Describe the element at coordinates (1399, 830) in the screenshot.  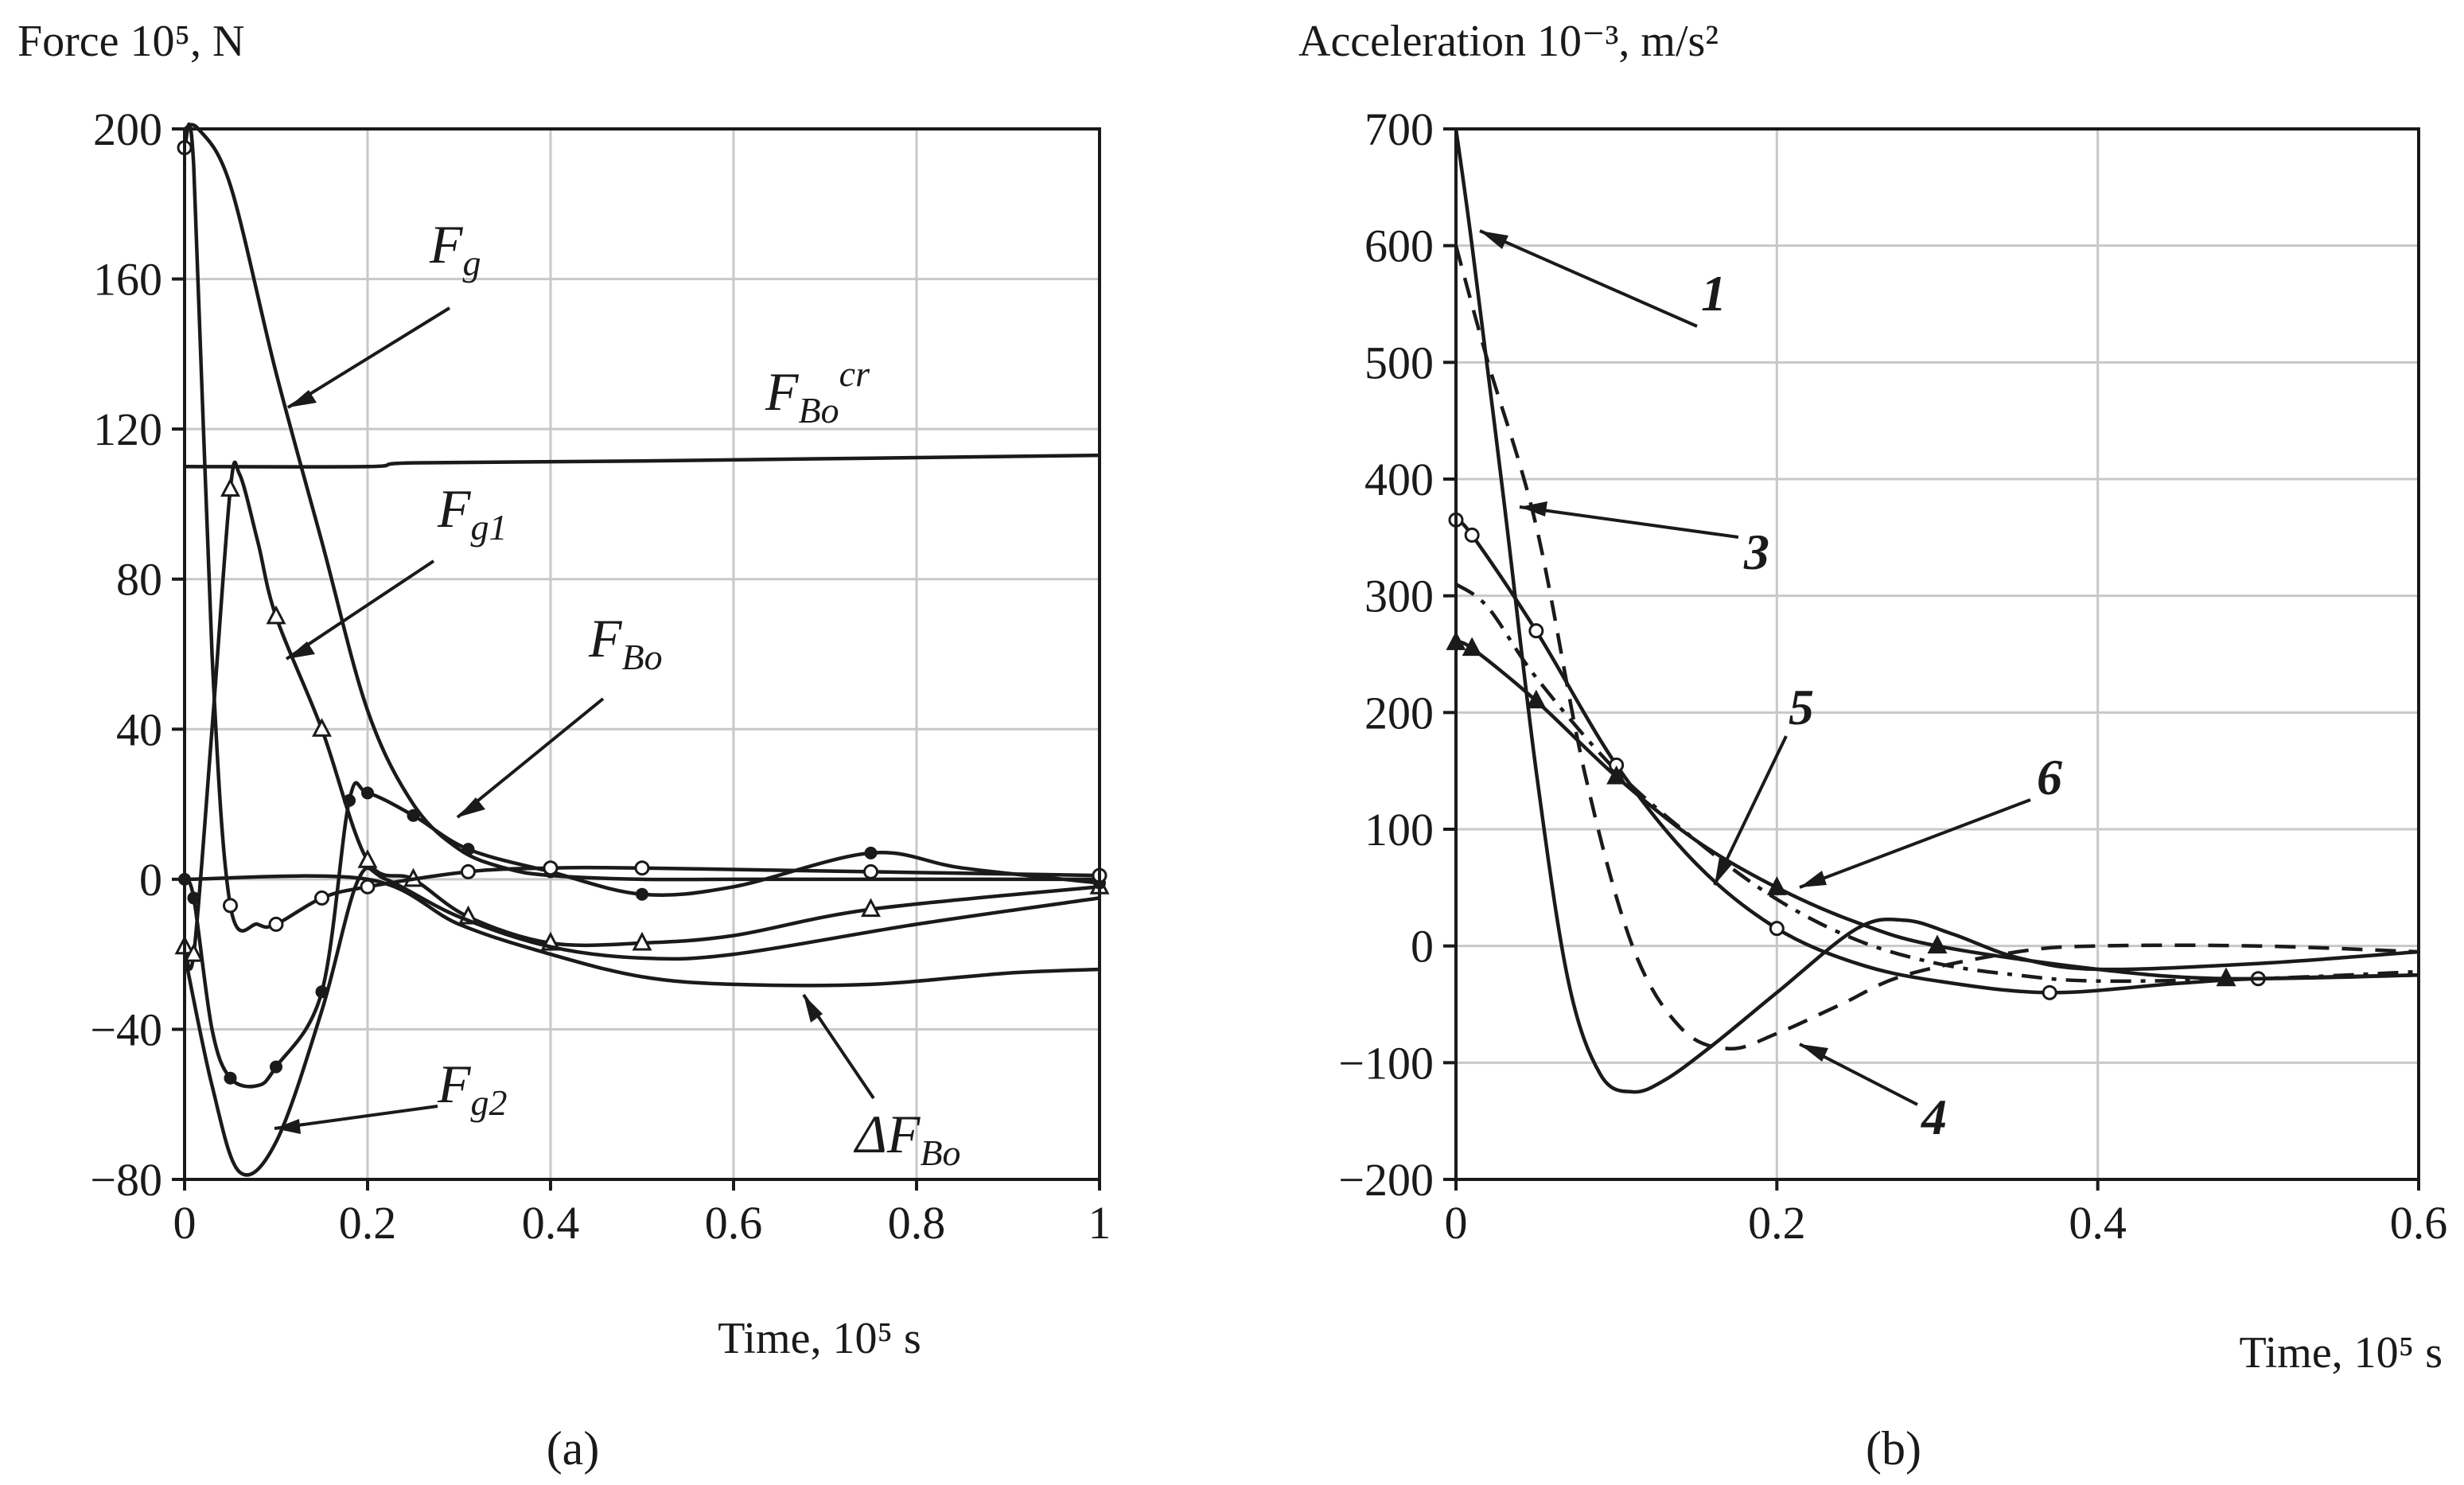
I see `panel-b-ytick-label: 100` at that location.